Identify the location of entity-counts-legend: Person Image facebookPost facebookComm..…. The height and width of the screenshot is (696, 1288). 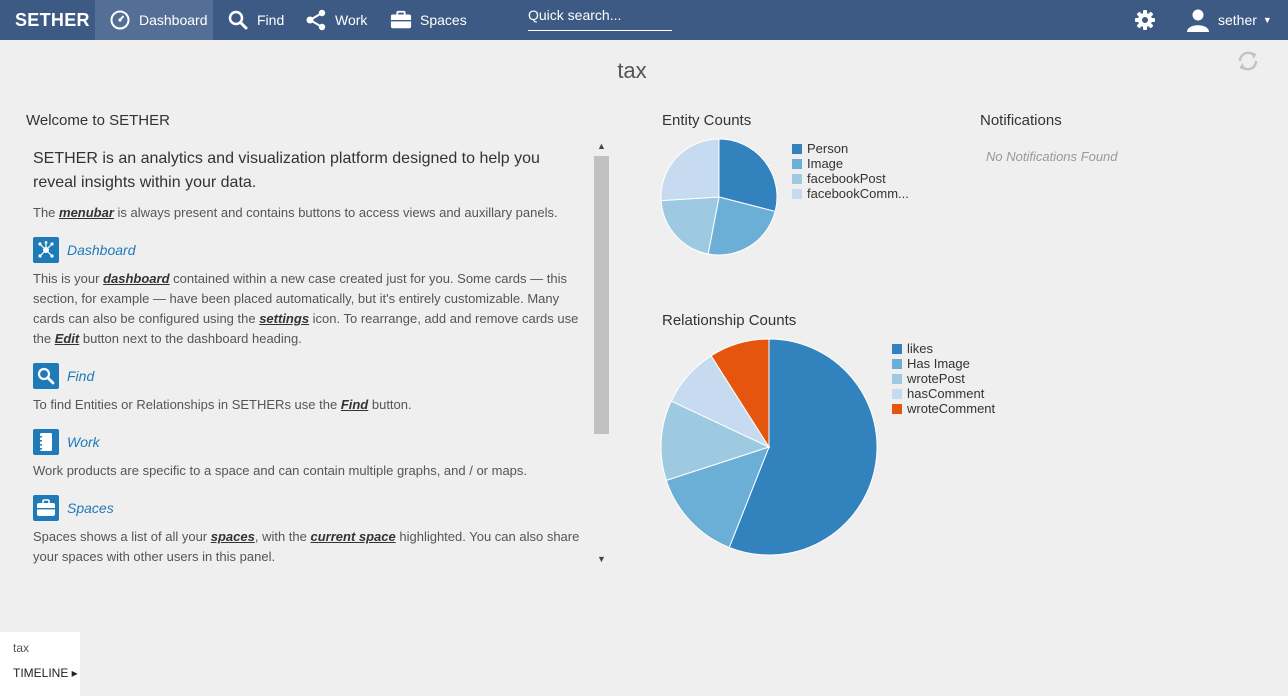
(850, 171).